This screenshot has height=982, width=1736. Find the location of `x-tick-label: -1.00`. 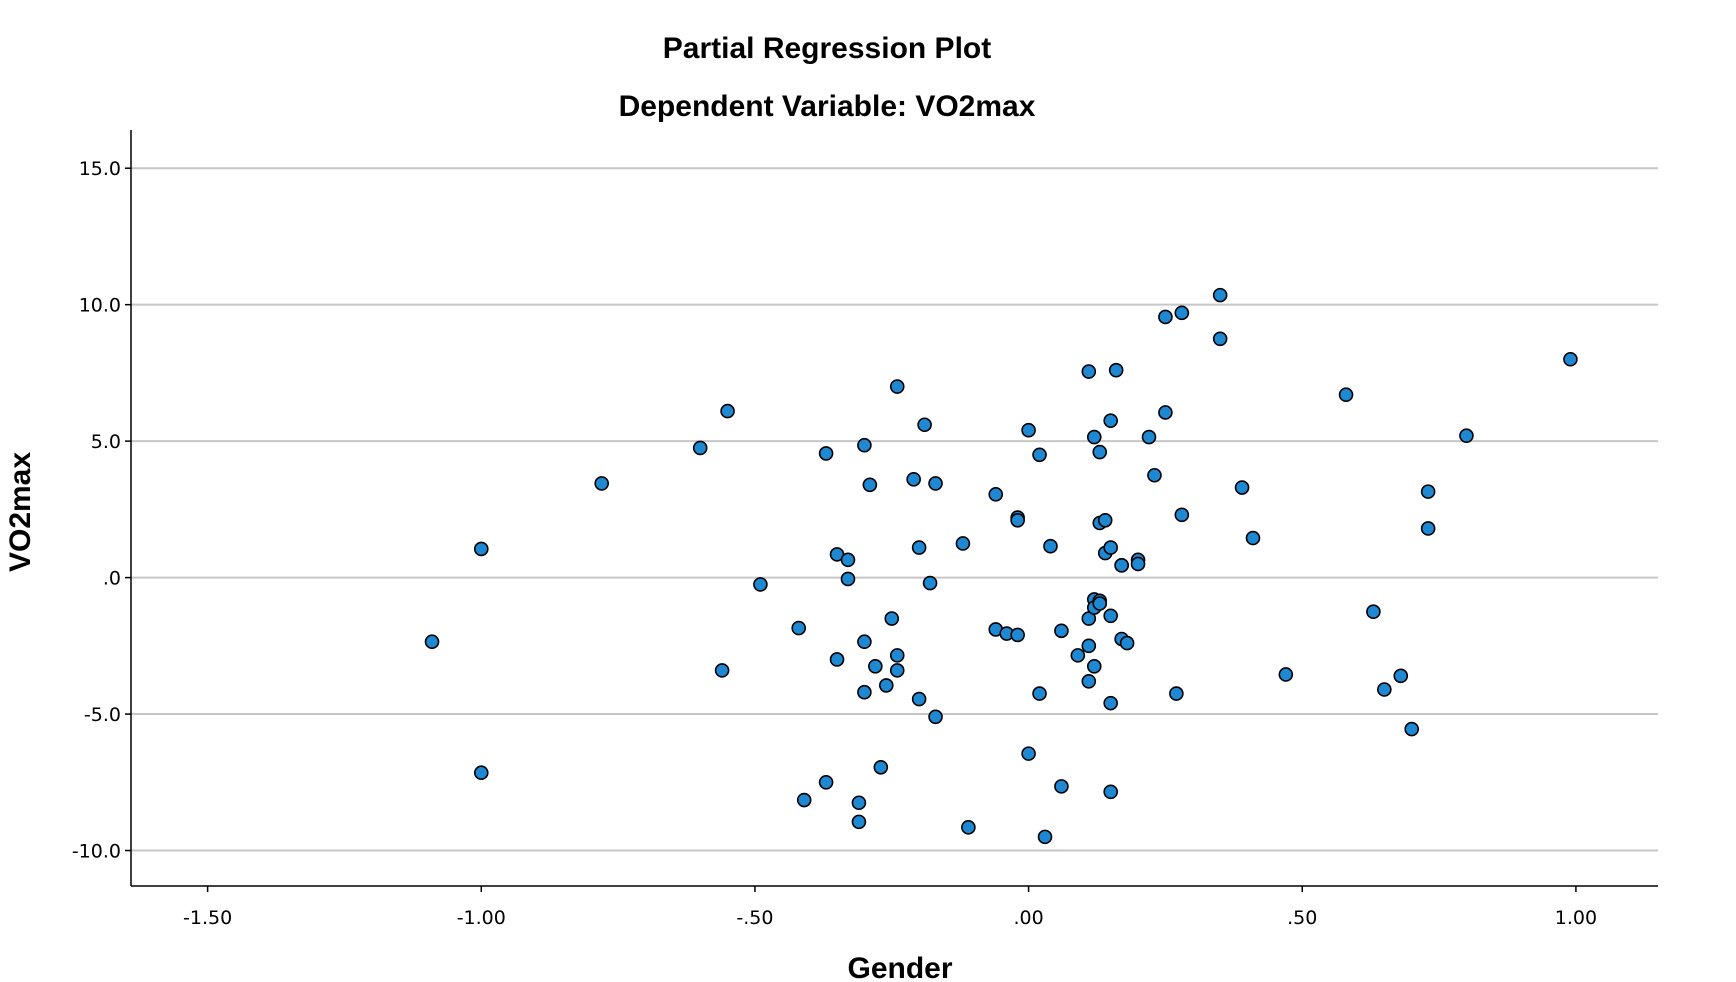

x-tick-label: -1.00 is located at coordinates (481, 918).